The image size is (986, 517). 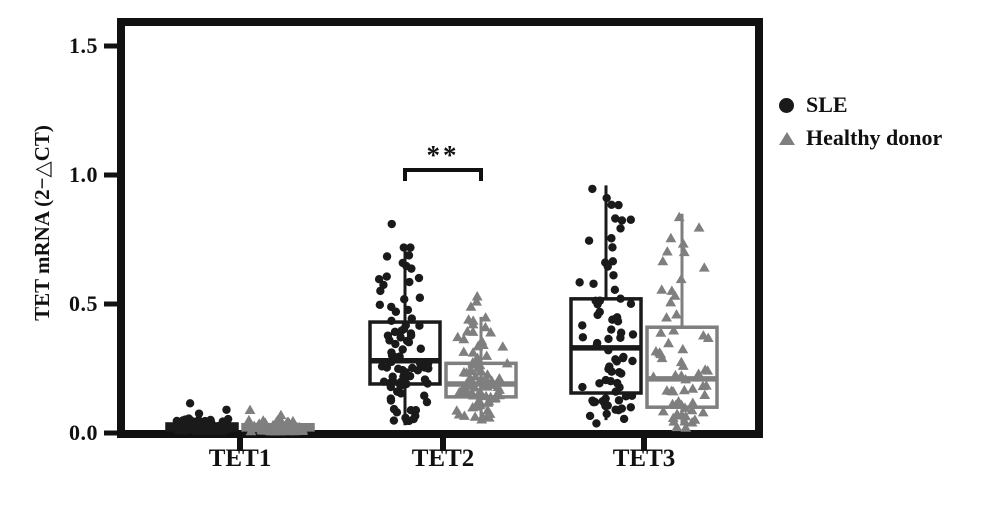 I want to click on y-tick-label: 0.5, so click(x=83, y=303).